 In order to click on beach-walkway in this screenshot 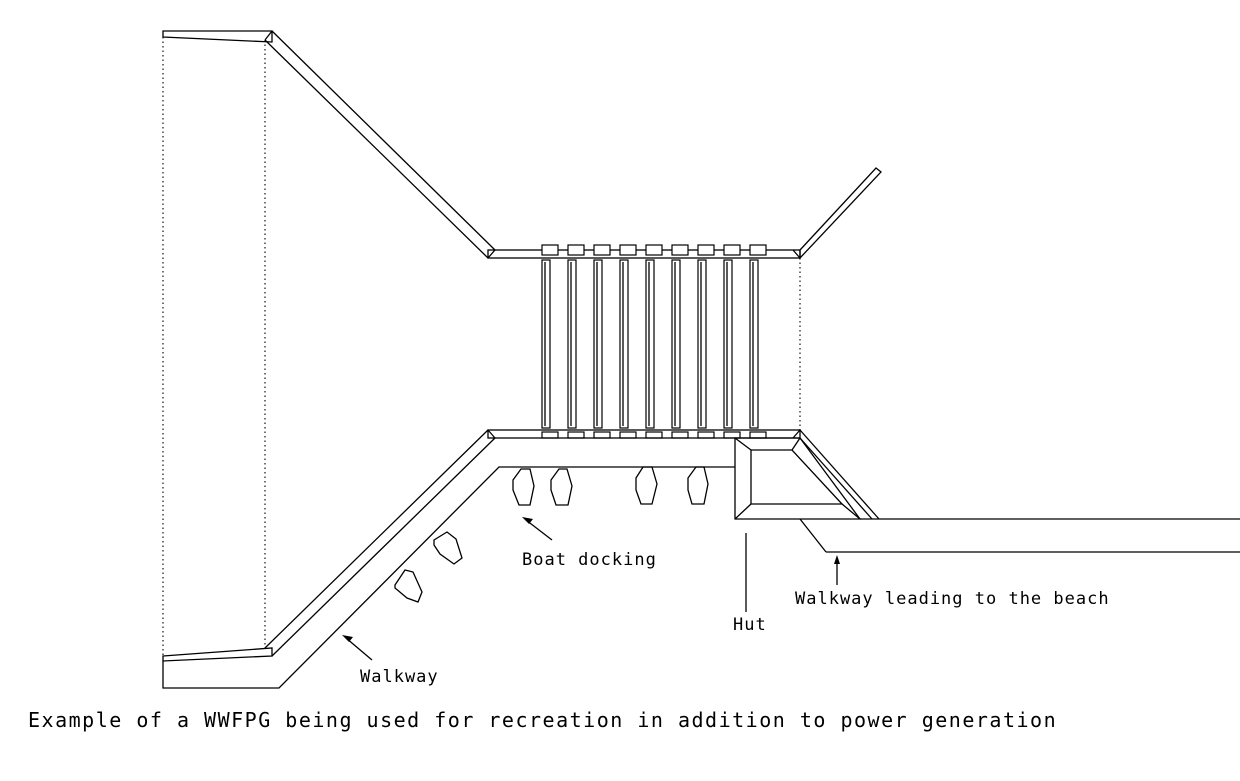, I will do `click(1019, 535)`.